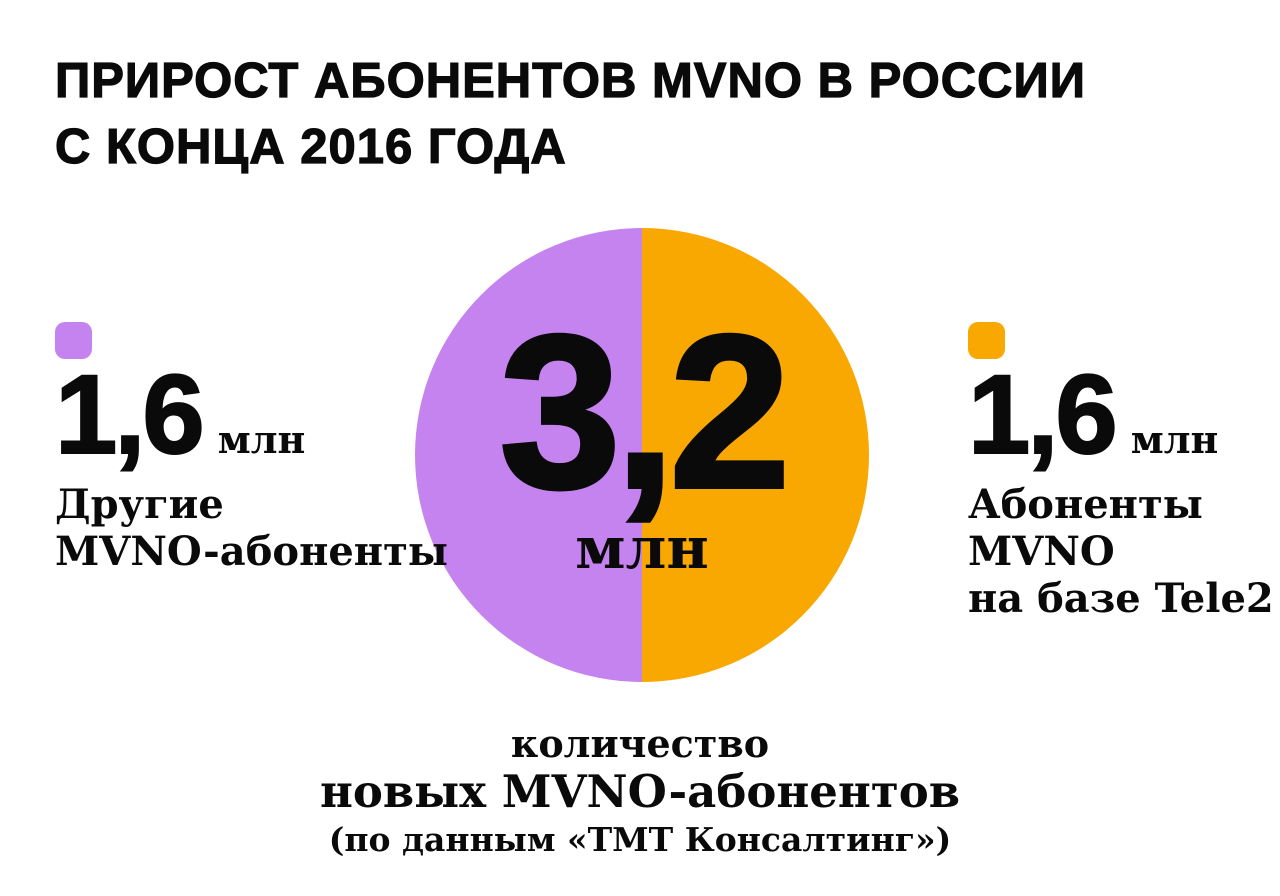 The height and width of the screenshot is (896, 1280). I want to click on legend-left-label-line2: MVNO-абоненты, so click(251, 551).